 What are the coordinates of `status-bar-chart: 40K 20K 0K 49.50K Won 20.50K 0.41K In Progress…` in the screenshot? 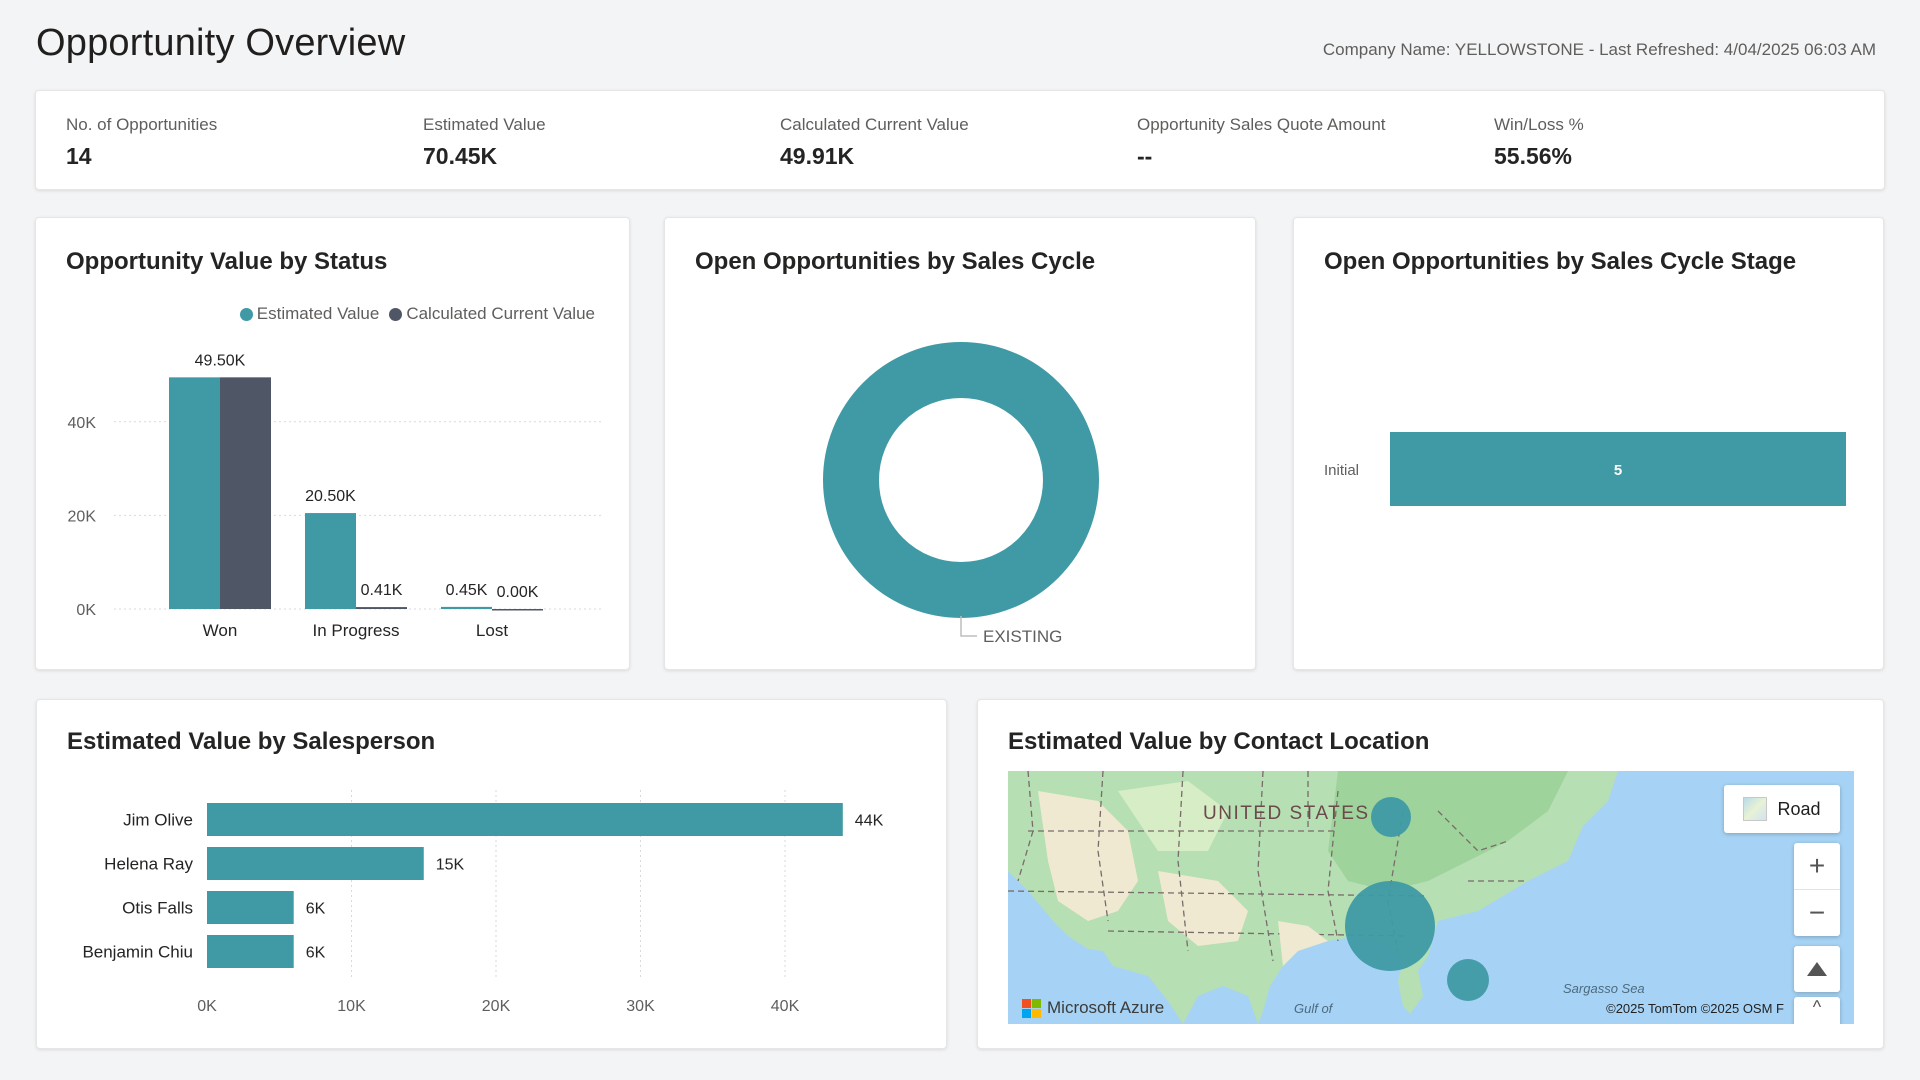 It's located at (332, 443).